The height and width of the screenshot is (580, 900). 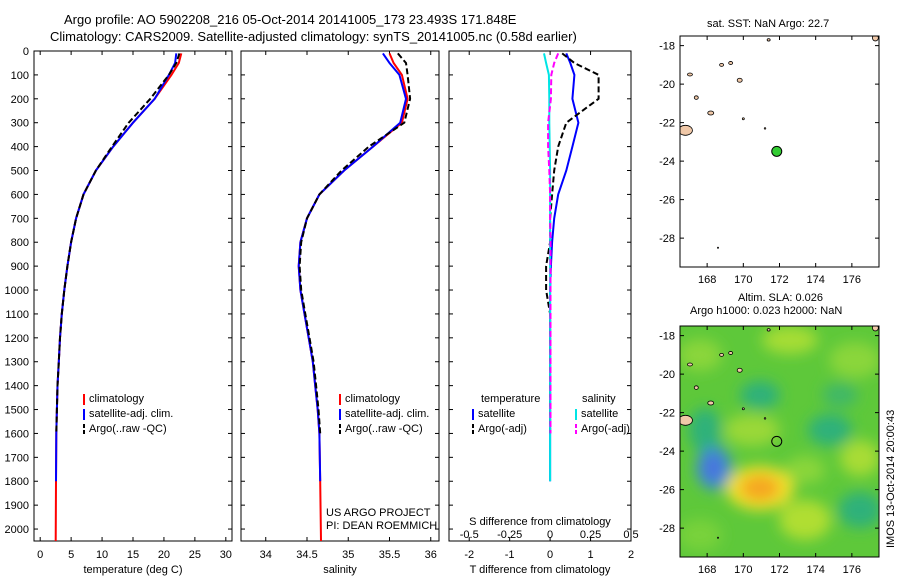 What do you see at coordinates (631, 555) in the screenshot?
I see `difference-xtick-label: 2` at bounding box center [631, 555].